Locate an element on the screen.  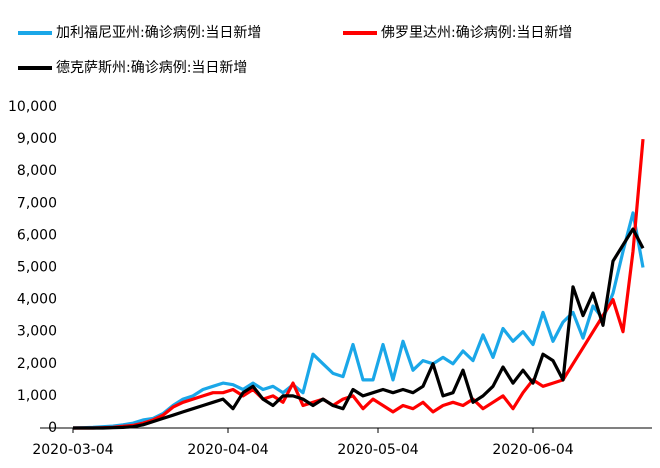
y-tick-label: 9,000 is located at coordinates (37, 139).